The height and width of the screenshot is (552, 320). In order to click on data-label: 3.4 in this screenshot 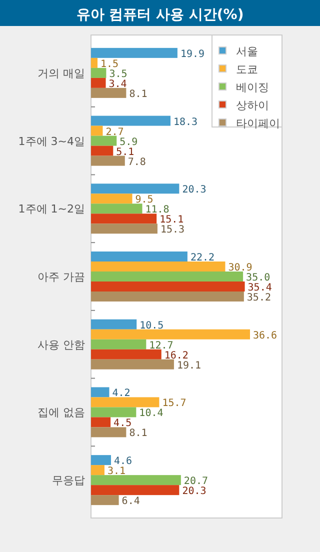, I will do `click(117, 84)`.